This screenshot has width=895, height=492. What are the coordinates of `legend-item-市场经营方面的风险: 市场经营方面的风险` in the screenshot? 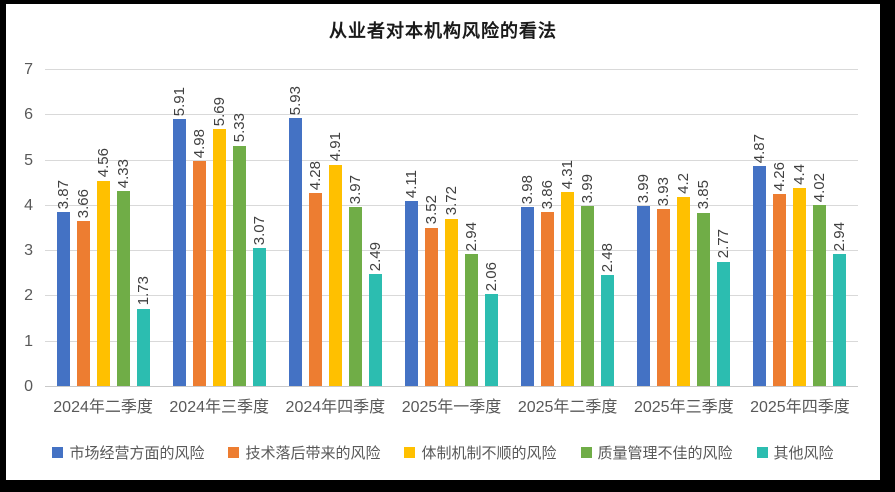 It's located at (128, 452).